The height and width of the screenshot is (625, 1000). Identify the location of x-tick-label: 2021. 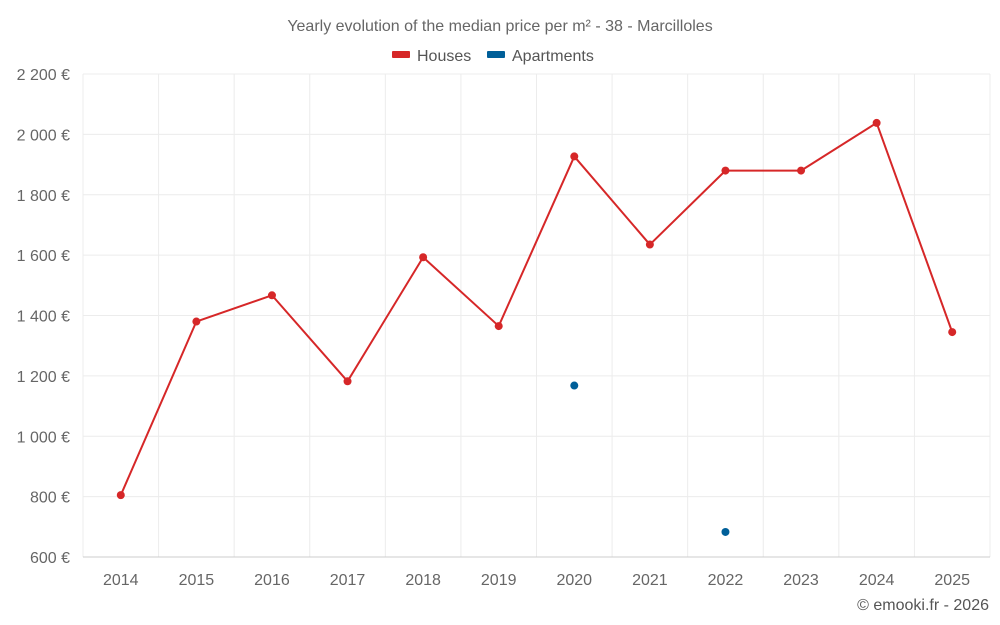
(650, 580).